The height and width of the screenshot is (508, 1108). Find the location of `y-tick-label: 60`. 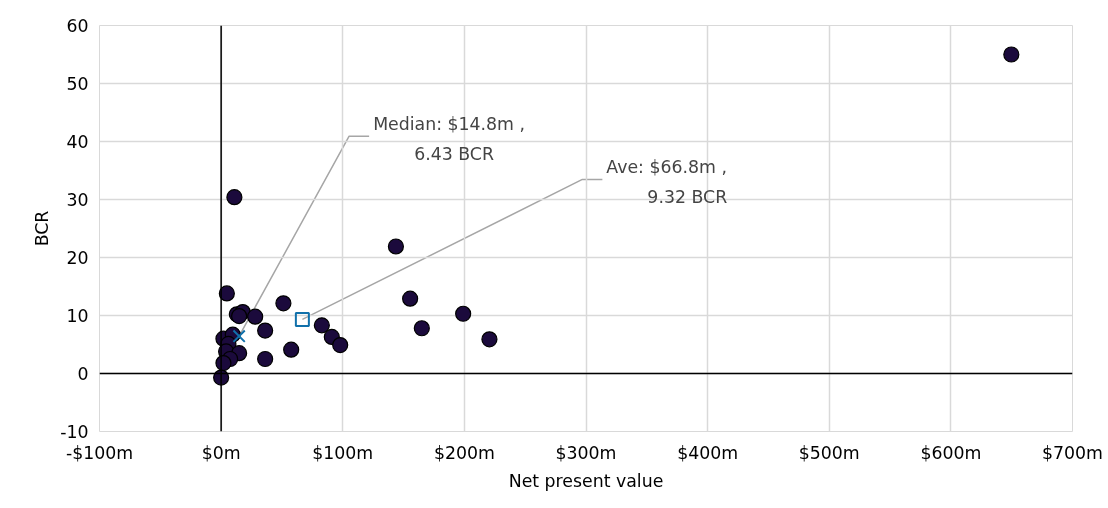

y-tick-label: 60 is located at coordinates (77, 26).